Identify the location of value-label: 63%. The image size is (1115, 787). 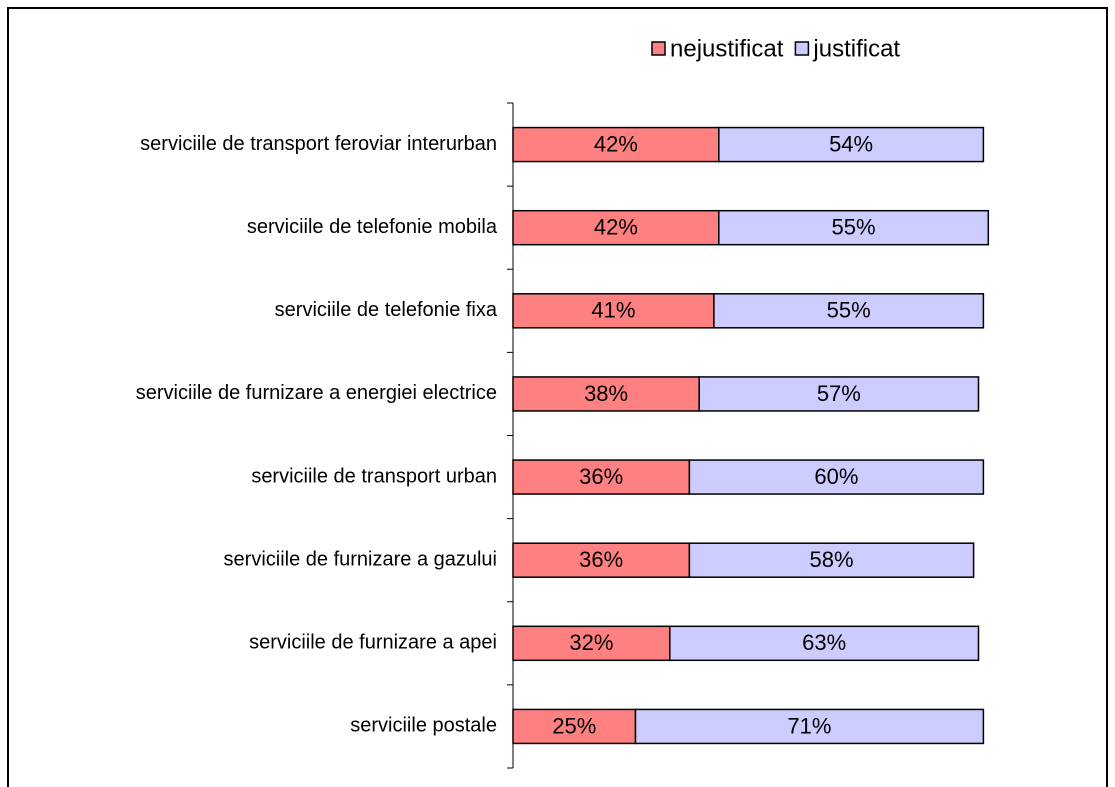
(824, 642).